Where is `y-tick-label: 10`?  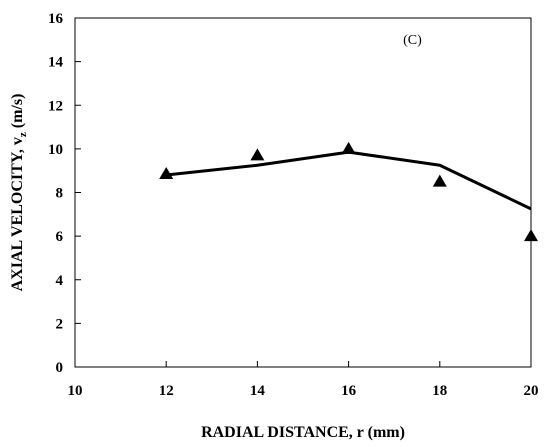 y-tick-label: 10 is located at coordinates (55, 150).